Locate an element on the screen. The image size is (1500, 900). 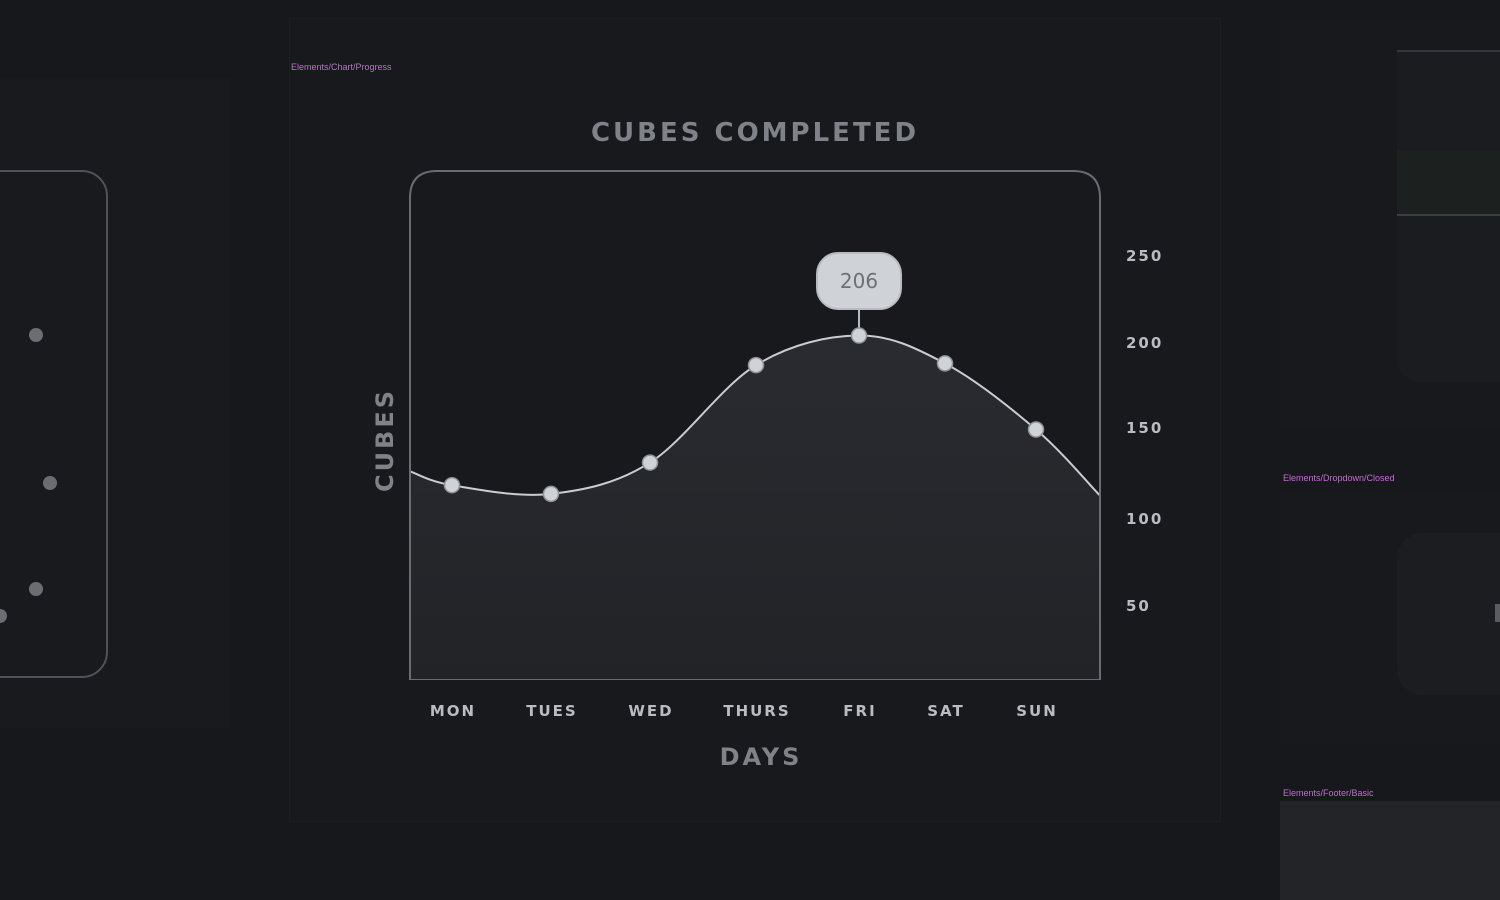
data-point-wed is located at coordinates (650, 462).